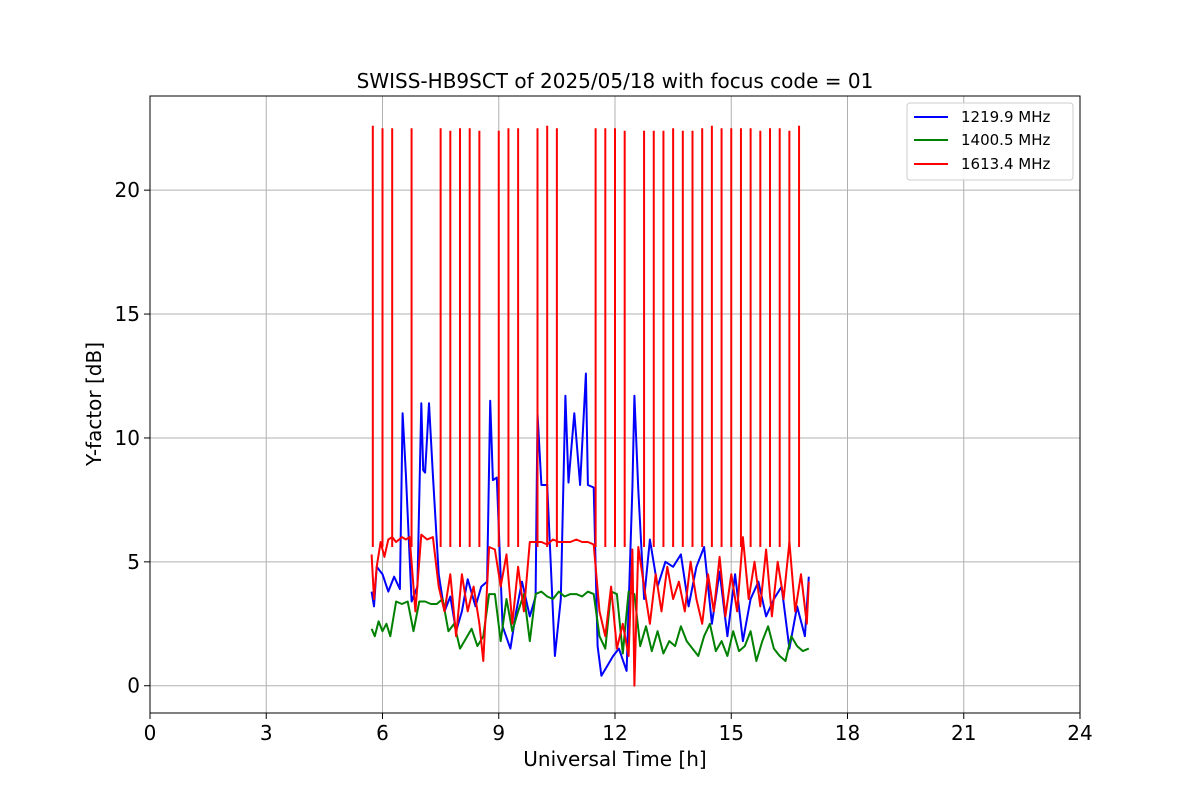 The image size is (1200, 800). I want to click on x-tick-label: 18, so click(847, 733).